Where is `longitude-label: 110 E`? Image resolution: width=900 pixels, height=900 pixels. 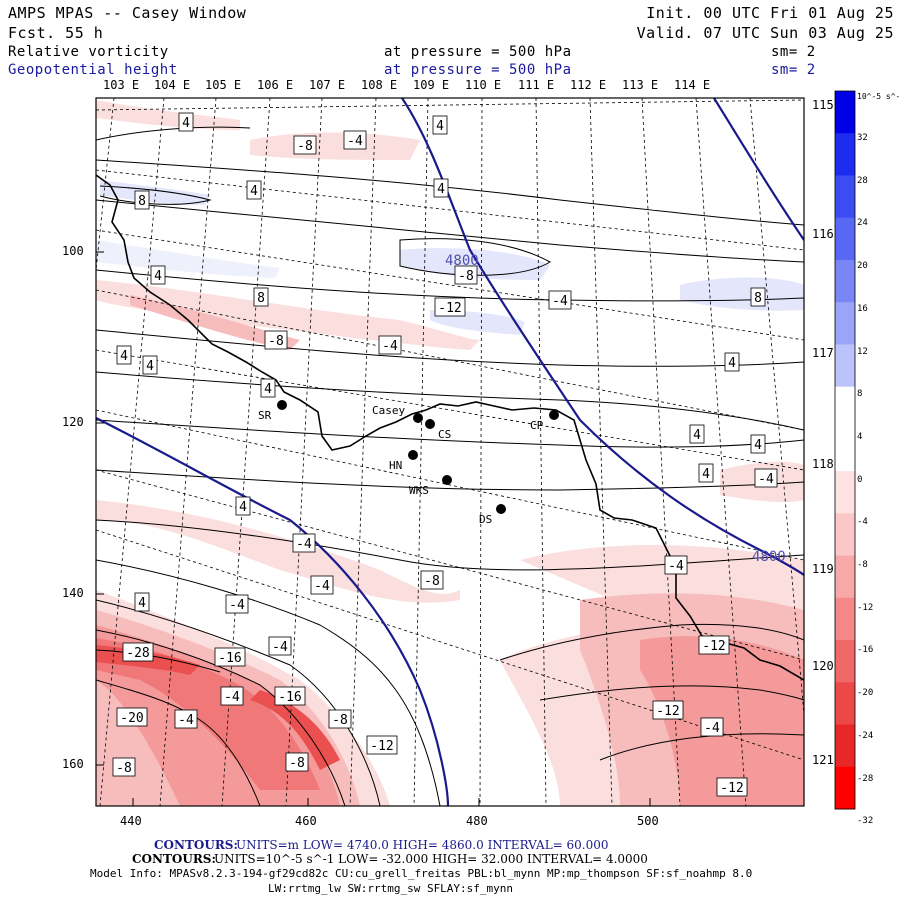
longitude-label: 110 E is located at coordinates (483, 85).